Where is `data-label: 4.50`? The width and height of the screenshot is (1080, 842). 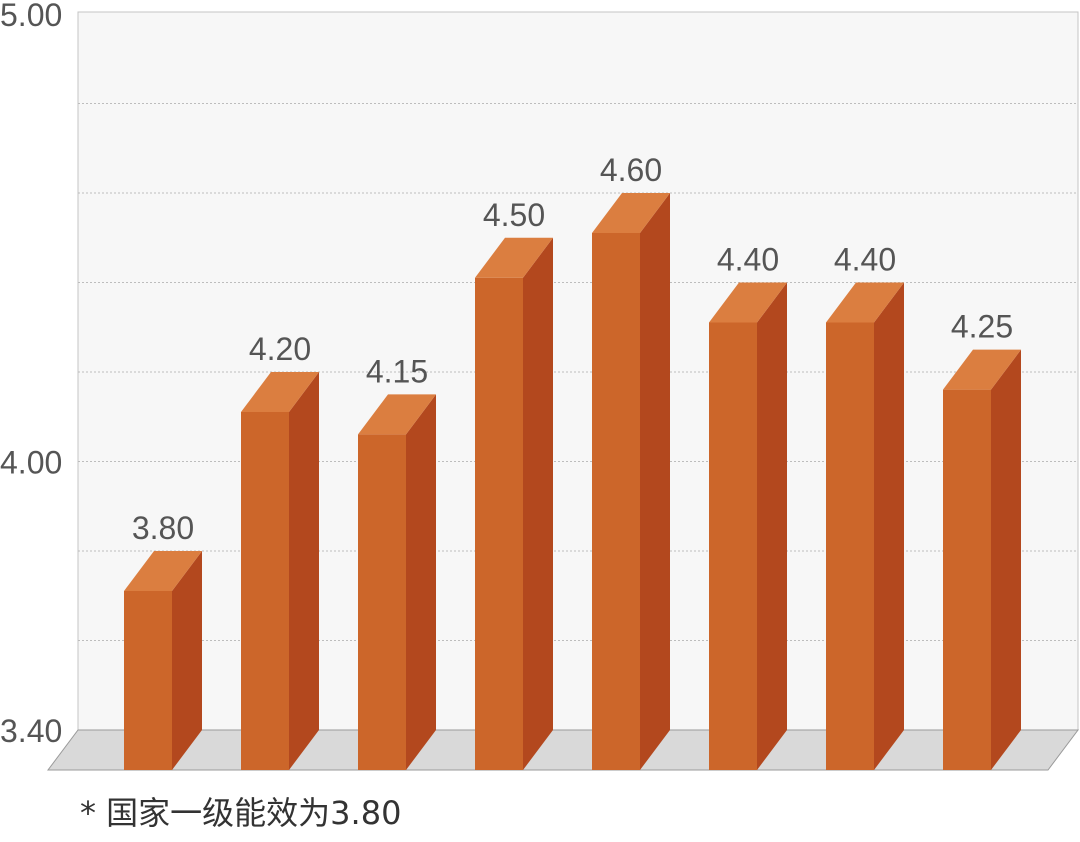
data-label: 4.50 is located at coordinates (514, 215).